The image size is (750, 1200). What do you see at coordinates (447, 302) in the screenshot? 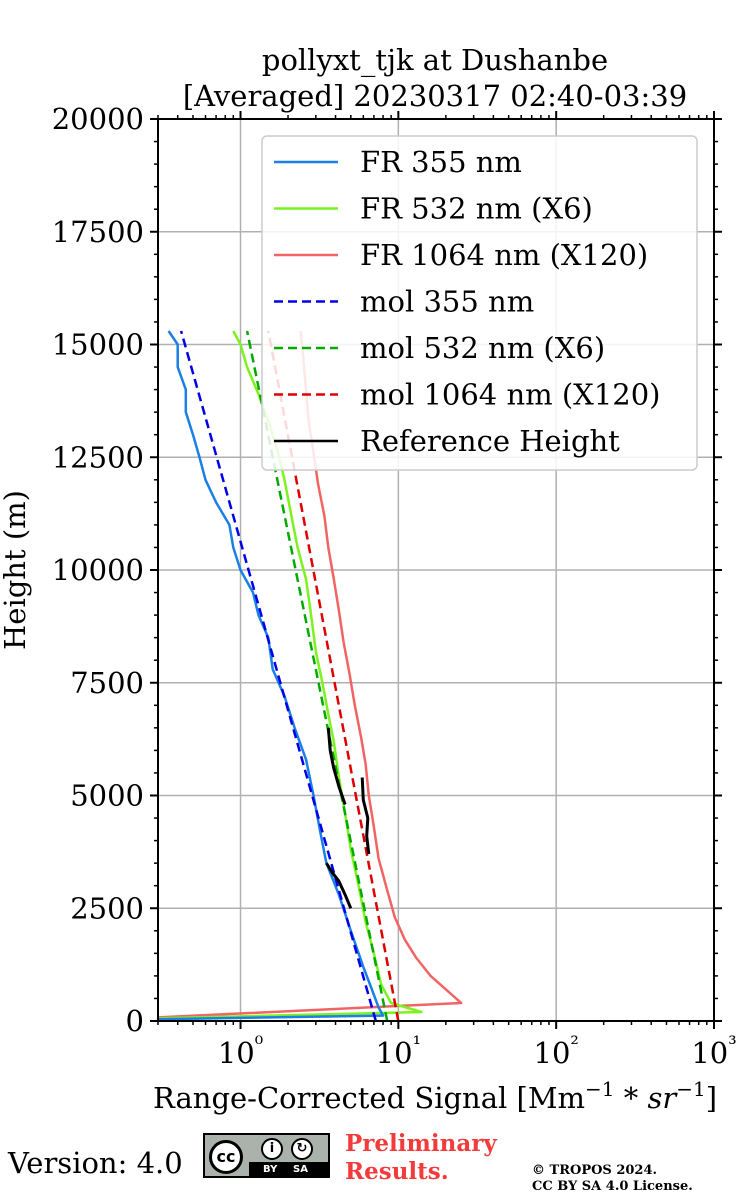
I see `legend-entry-label: mol 355 nm` at bounding box center [447, 302].